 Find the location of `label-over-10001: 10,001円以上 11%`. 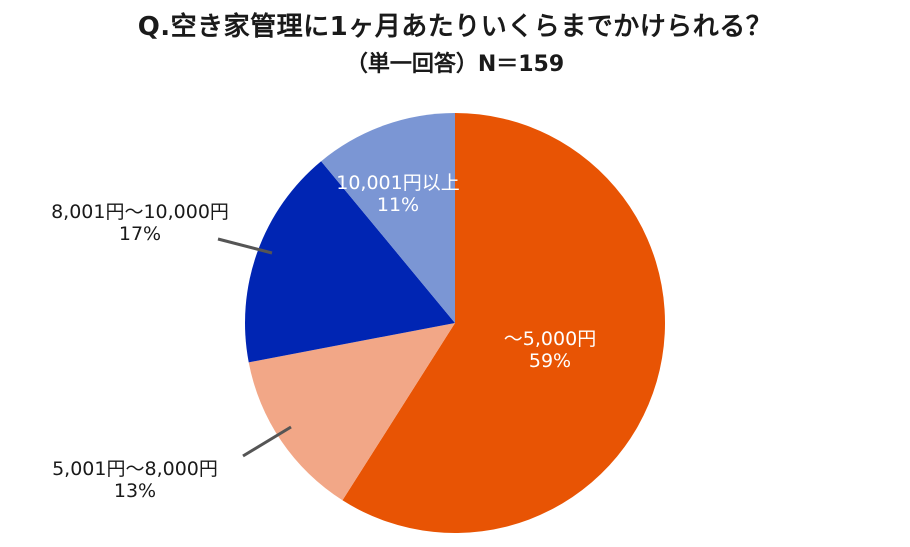

label-over-10001: 10,001円以上 11% is located at coordinates (398, 194).